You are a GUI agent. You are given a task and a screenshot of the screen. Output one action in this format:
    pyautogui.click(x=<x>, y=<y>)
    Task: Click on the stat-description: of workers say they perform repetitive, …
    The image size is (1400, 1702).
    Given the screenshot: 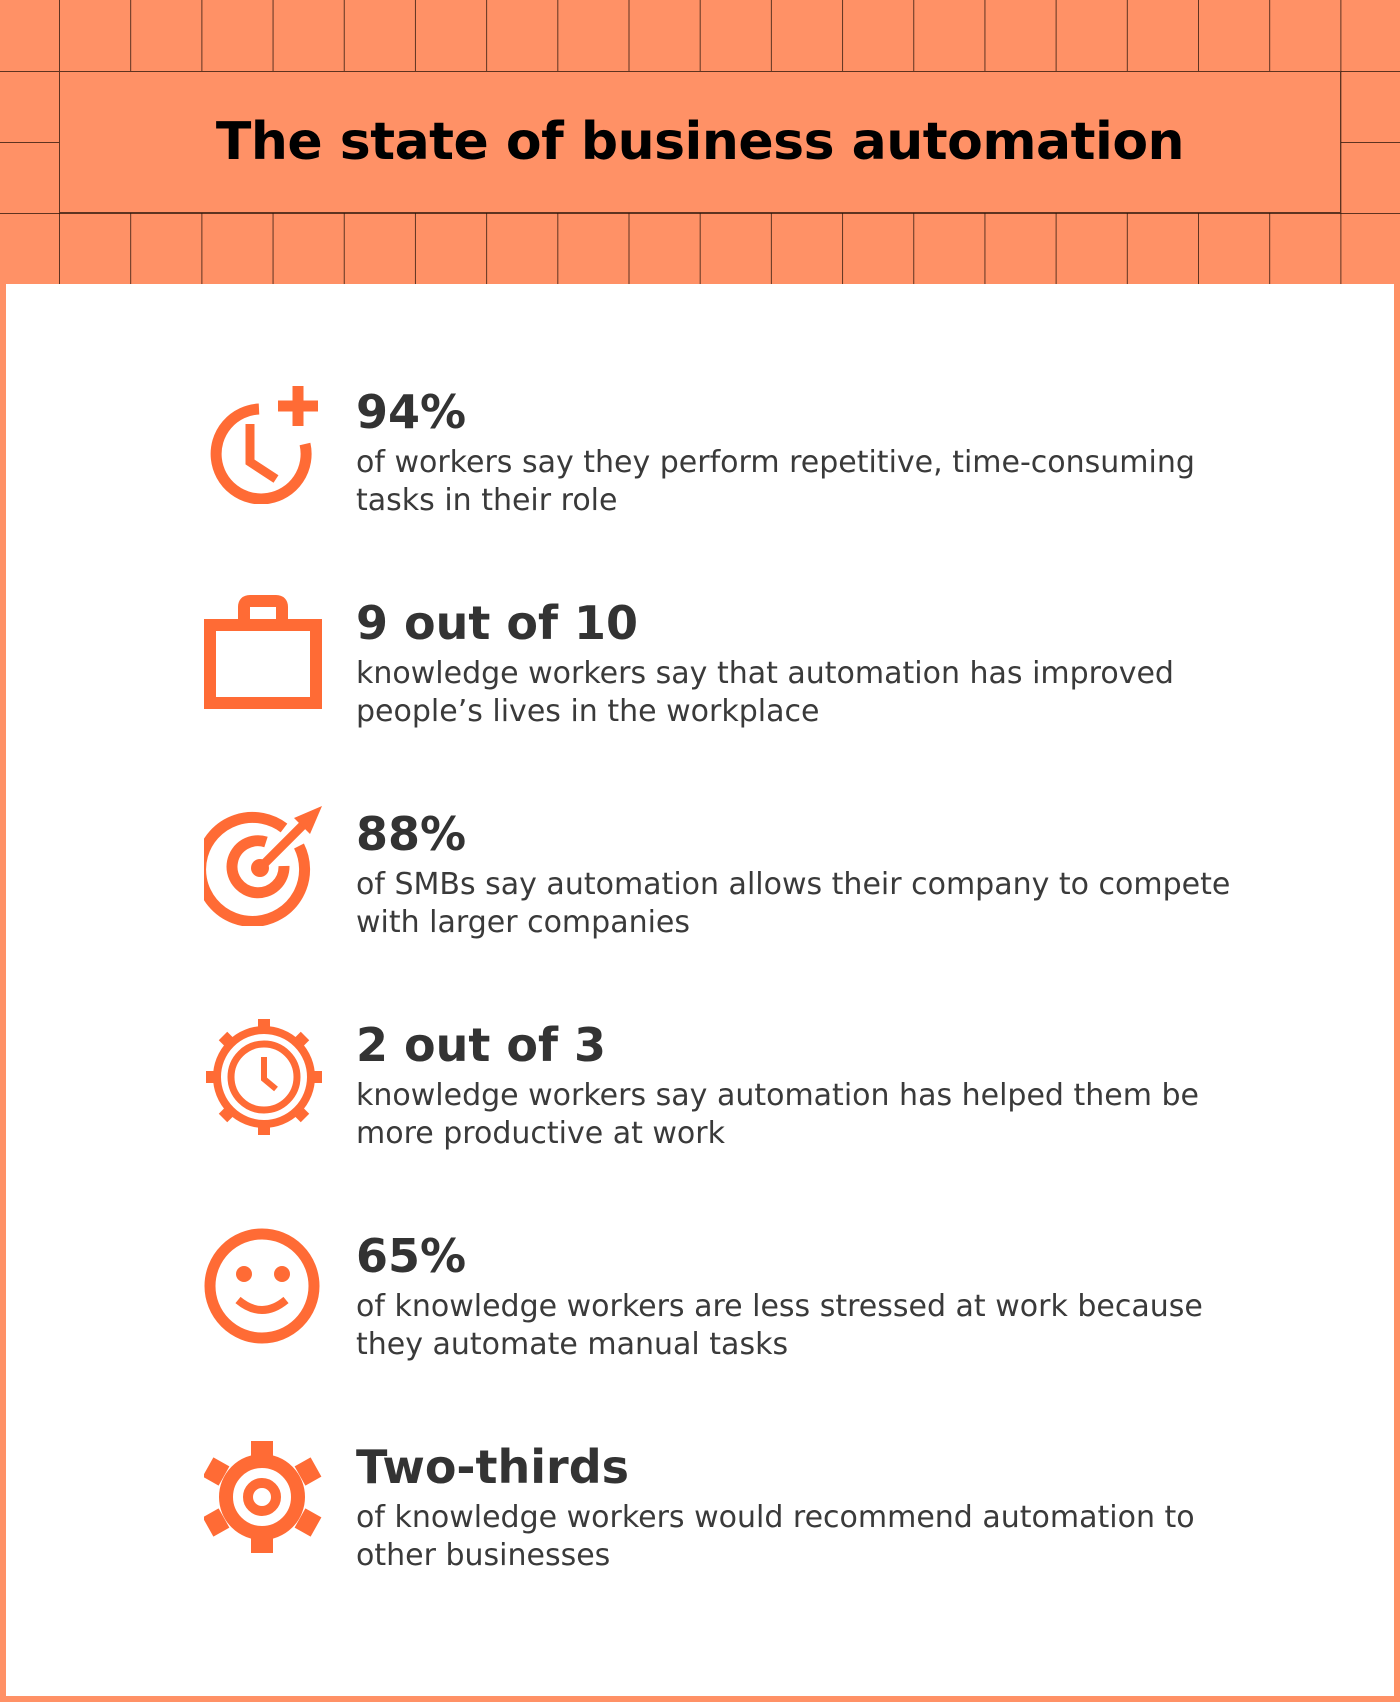 What is the action you would take?
    pyautogui.click(x=775, y=481)
    